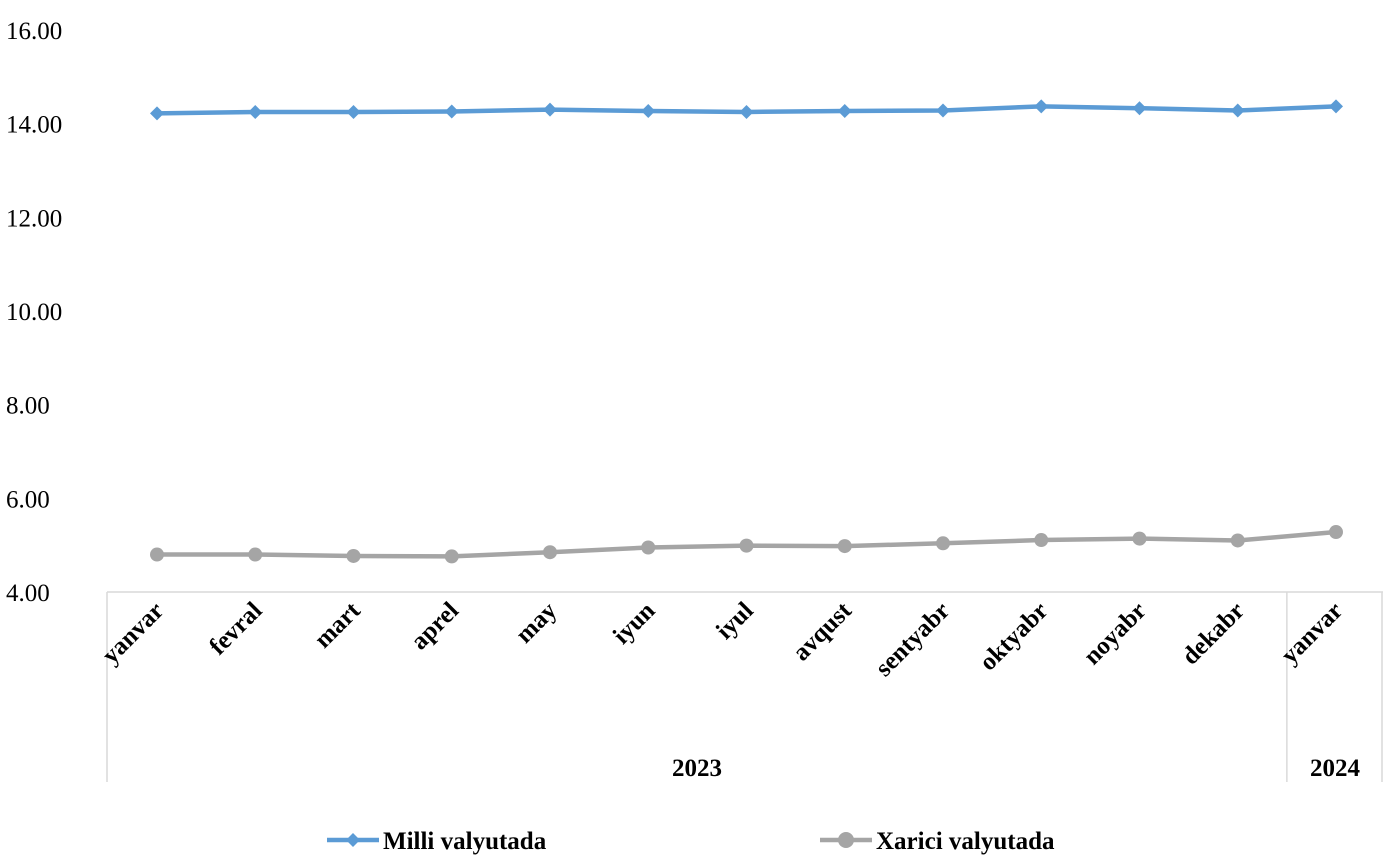  Describe the element at coordinates (1016, 768) in the screenshot. I see `group-labels: 2023 2024` at that location.